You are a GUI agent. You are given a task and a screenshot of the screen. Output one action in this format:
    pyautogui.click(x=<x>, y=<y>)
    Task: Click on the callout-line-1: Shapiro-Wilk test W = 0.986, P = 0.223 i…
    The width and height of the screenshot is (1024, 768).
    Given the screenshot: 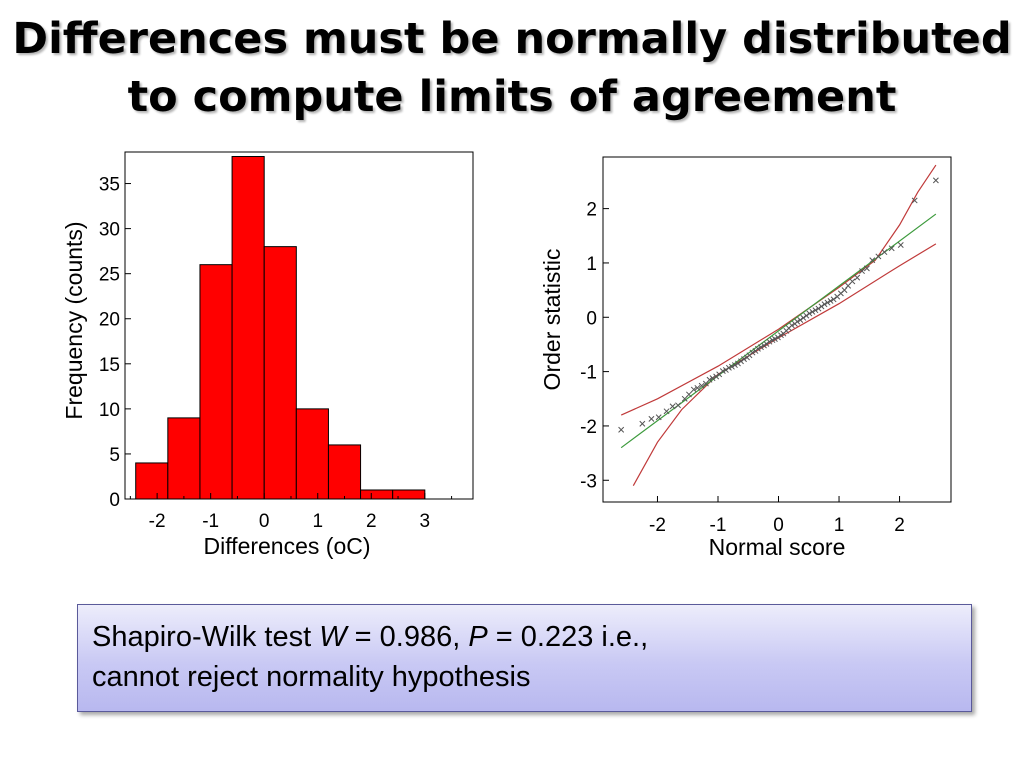 What is the action you would take?
    pyautogui.click(x=524, y=637)
    